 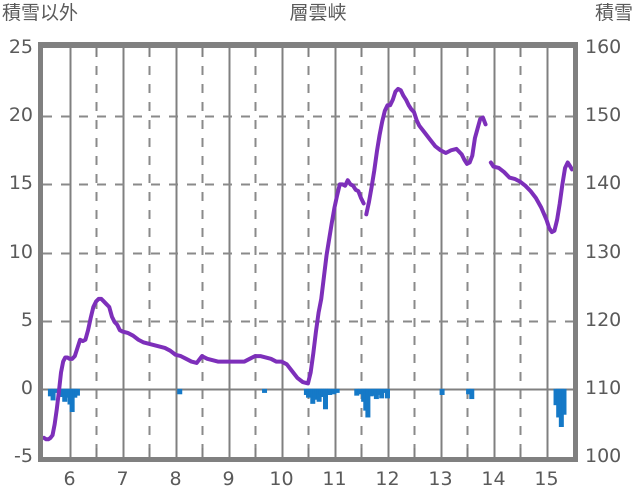 What do you see at coordinates (228, 479) in the screenshot?
I see `x-tick-label: 9` at bounding box center [228, 479].